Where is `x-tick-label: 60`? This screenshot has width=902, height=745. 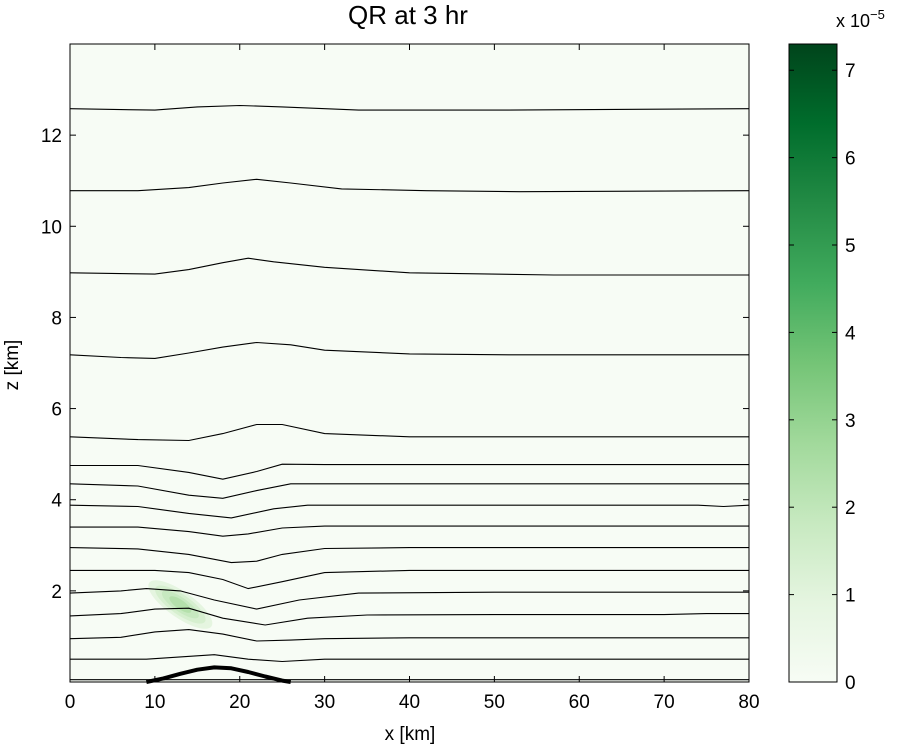 x-tick-label: 60 is located at coordinates (579, 702).